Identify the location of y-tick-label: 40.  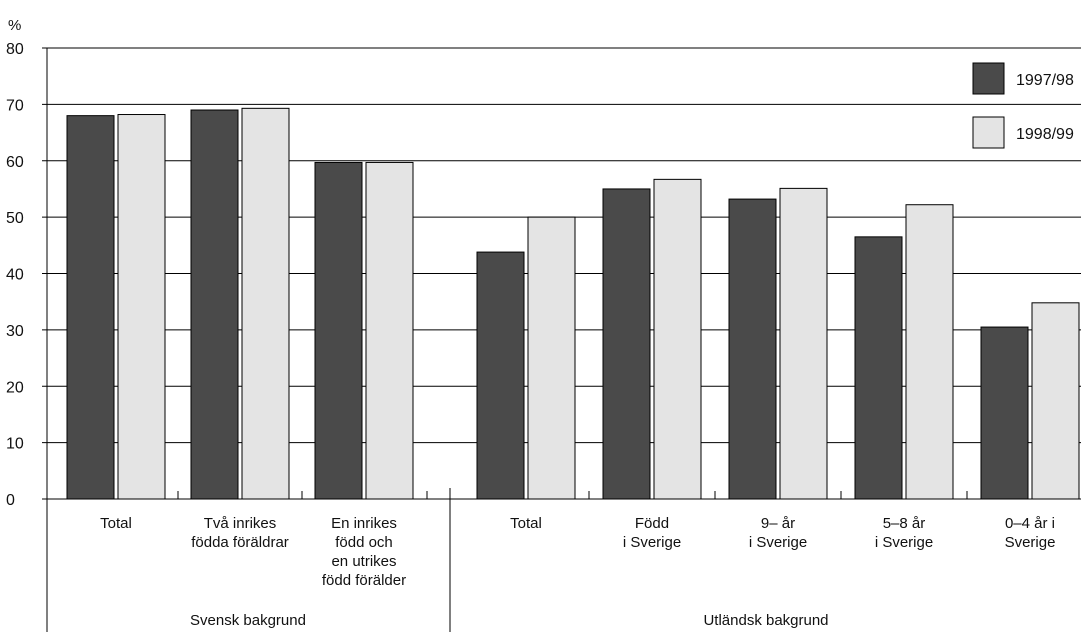
(15, 275).